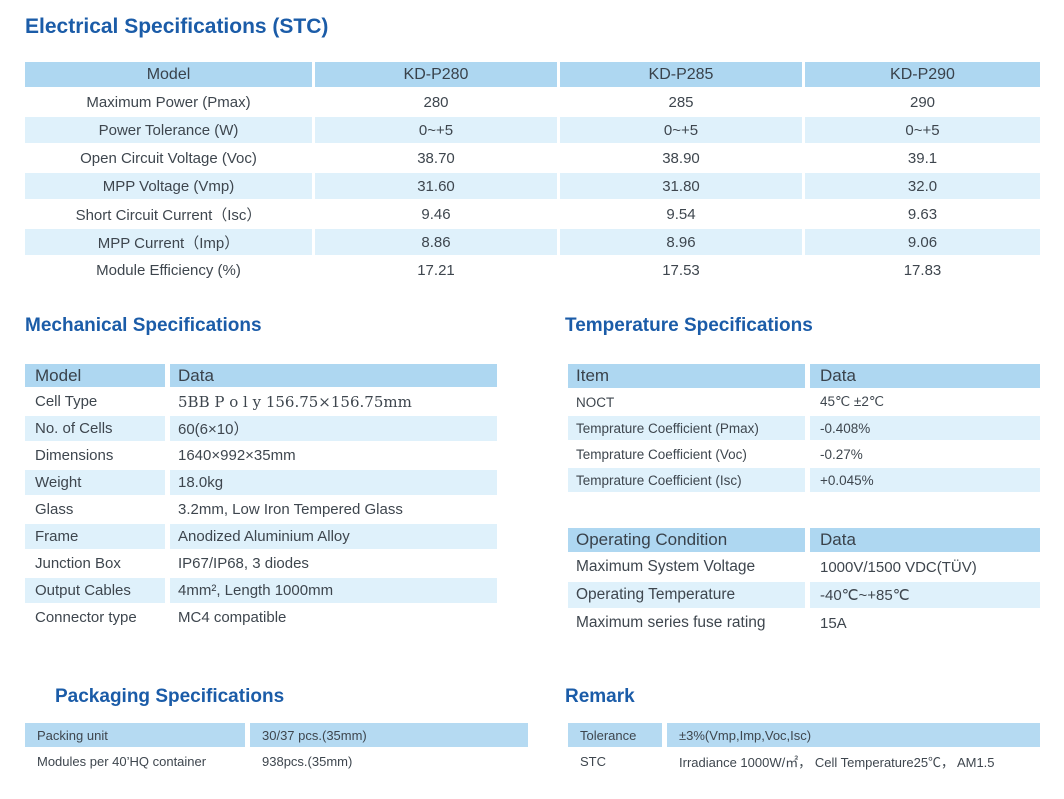 This screenshot has height=799, width=1064. What do you see at coordinates (436, 186) in the screenshot?
I see `table-cell: 31.60` at bounding box center [436, 186].